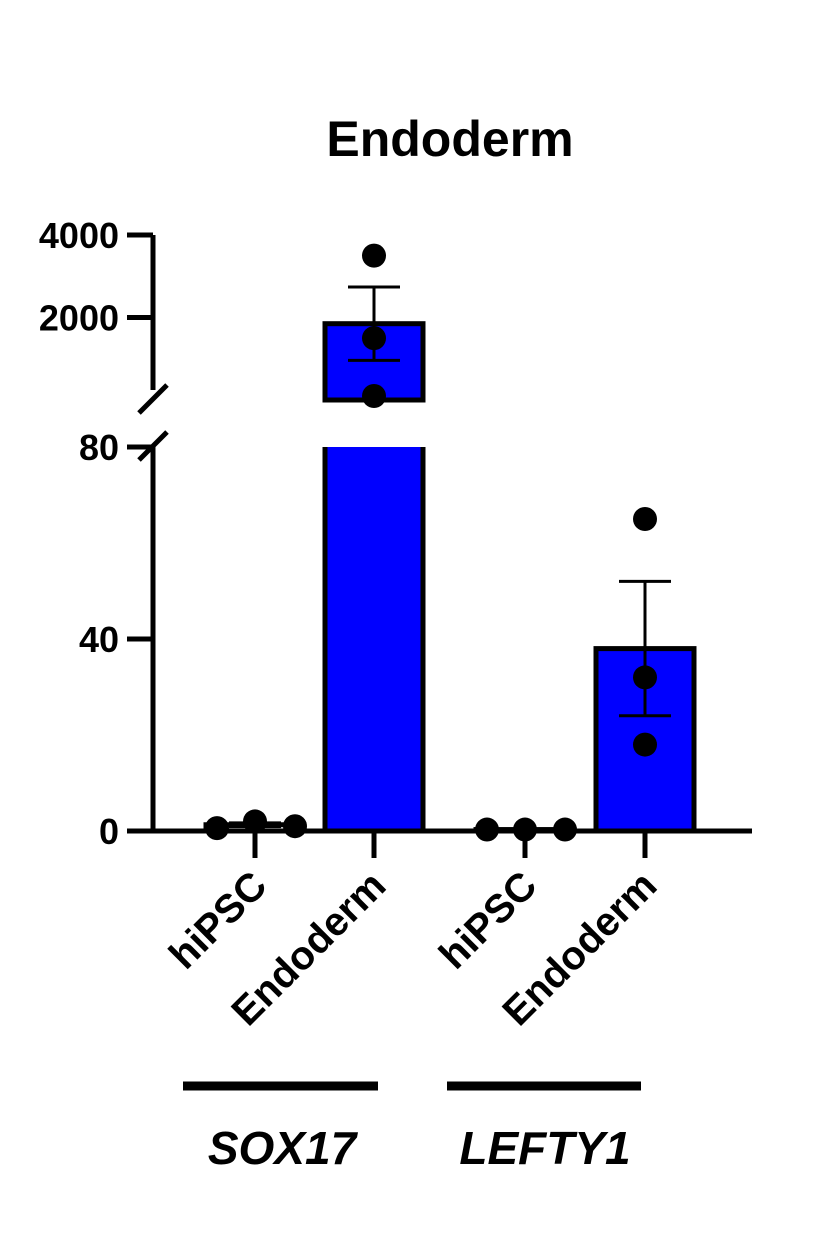 The image size is (827, 1257). What do you see at coordinates (99, 447) in the screenshot?
I see `y-tick-label: 80` at bounding box center [99, 447].